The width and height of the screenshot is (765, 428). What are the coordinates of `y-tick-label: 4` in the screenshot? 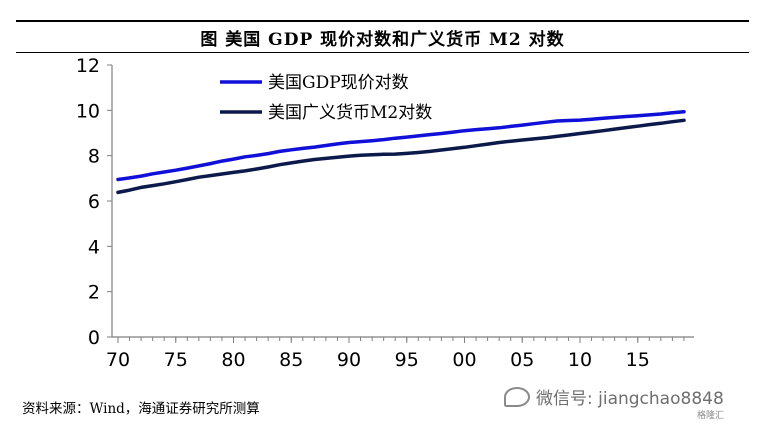 It's located at (94, 247).